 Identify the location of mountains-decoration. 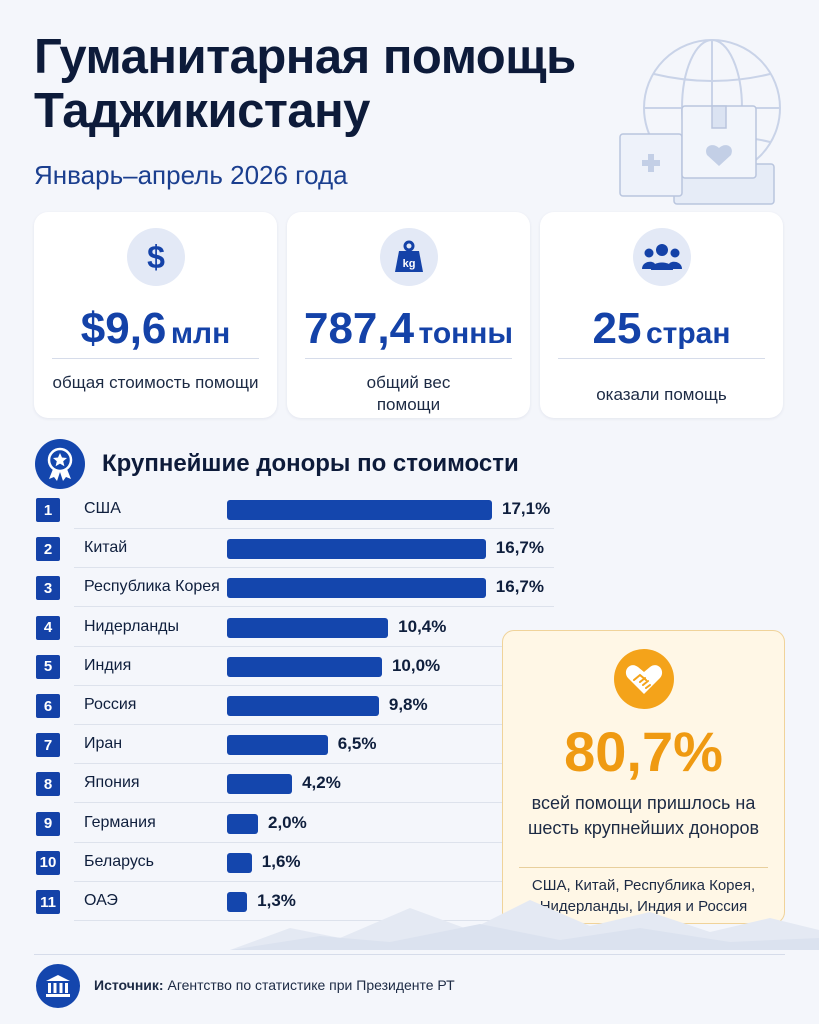
(524, 925).